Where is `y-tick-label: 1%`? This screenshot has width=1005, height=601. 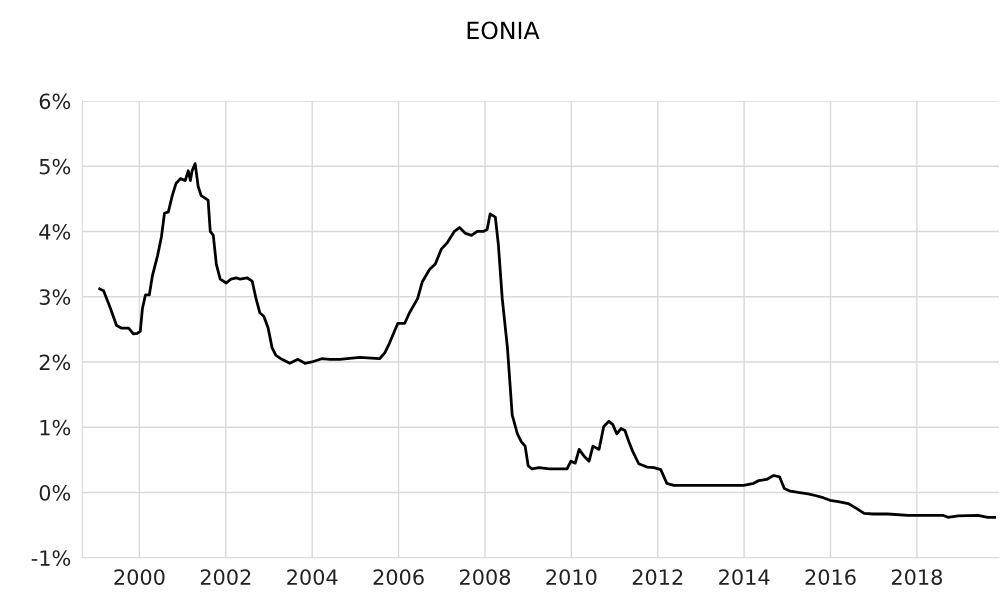
y-tick-label: 1% is located at coordinates (55, 427).